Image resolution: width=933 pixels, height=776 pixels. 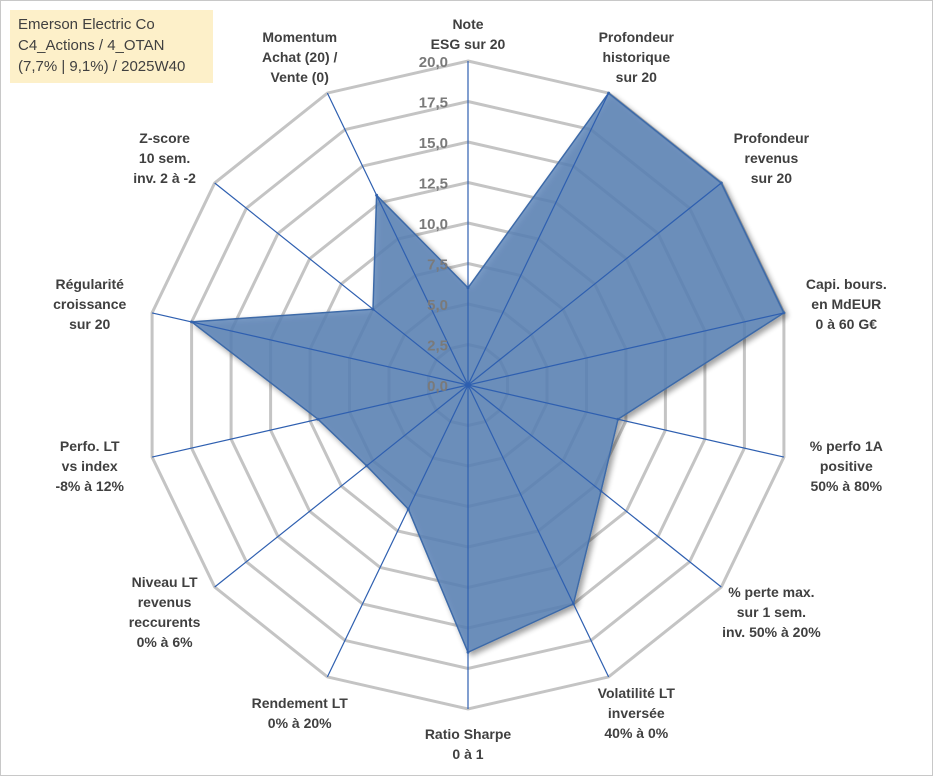 I want to click on axis-label-line: inv. 2 à -2, so click(x=164, y=178).